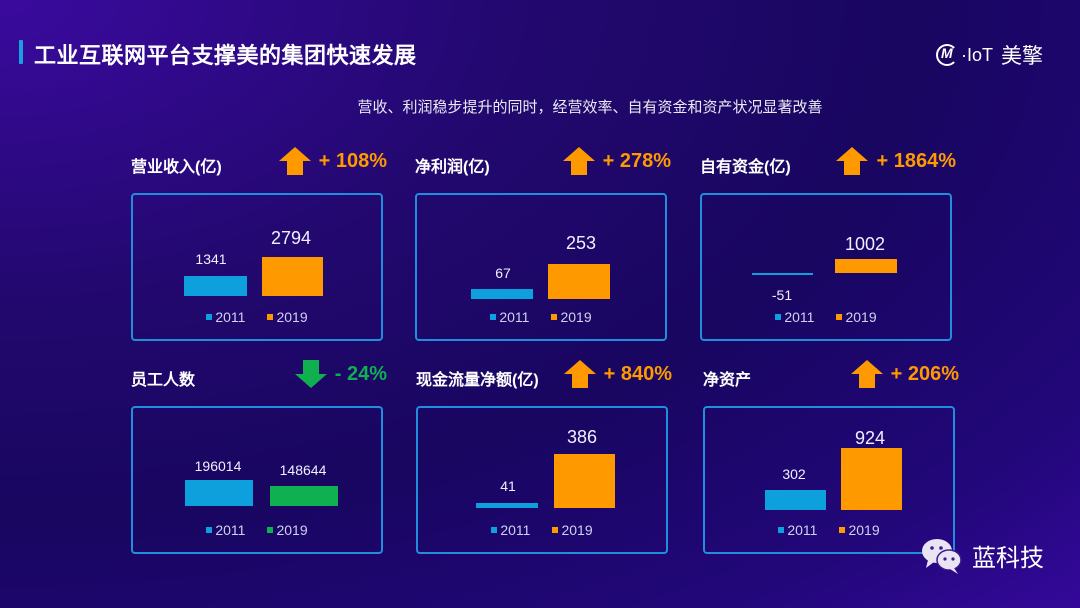 Image resolution: width=1080 pixels, height=608 pixels. I want to click on value-2011: -51, so click(782, 295).